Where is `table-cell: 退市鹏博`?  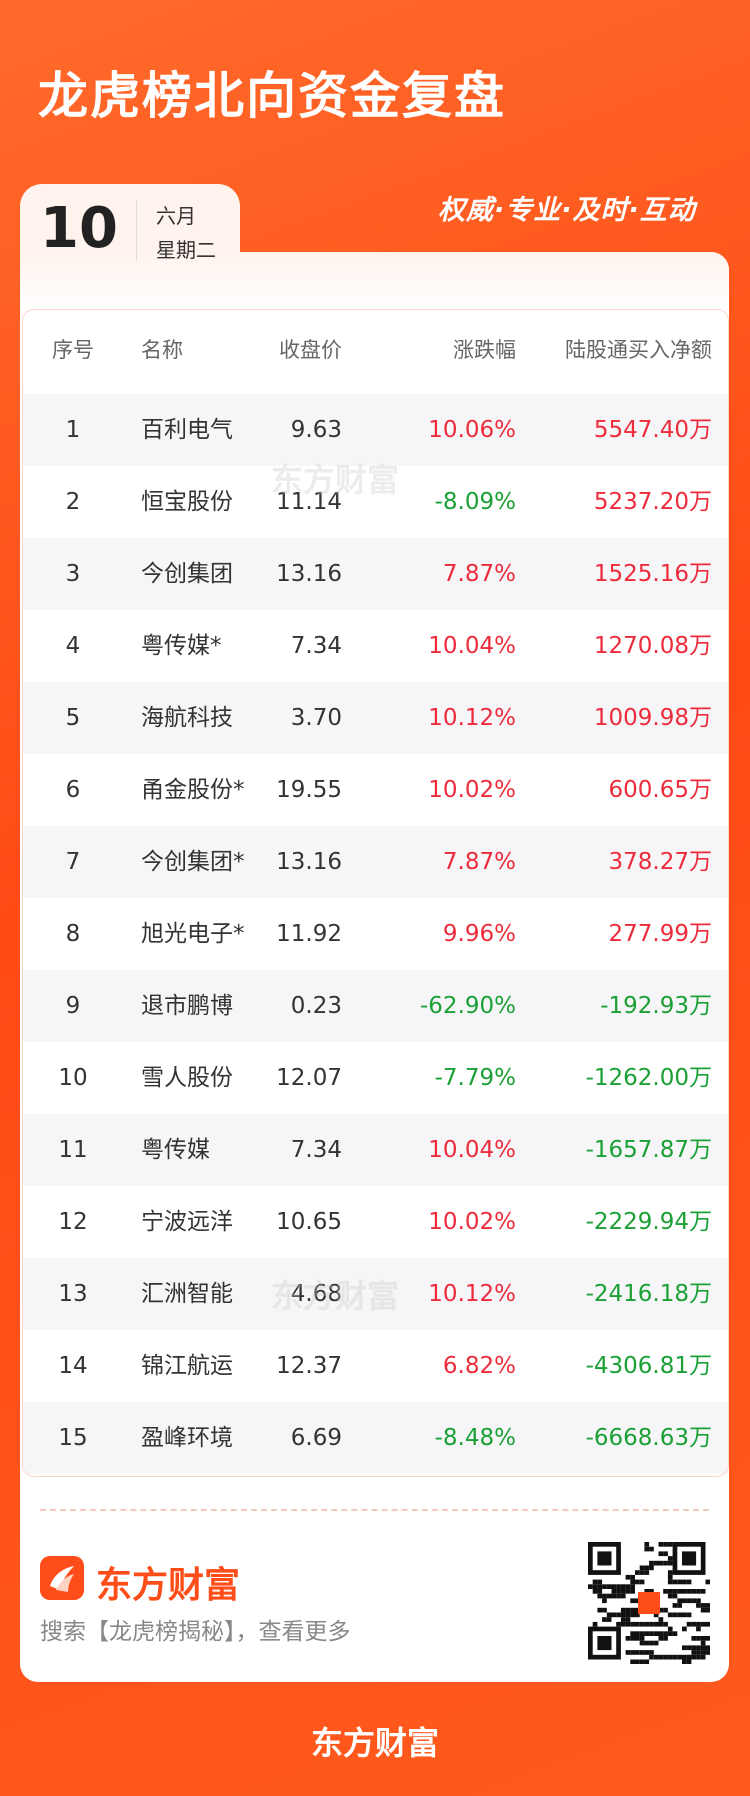
table-cell: 退市鹏博 is located at coordinates (187, 1006).